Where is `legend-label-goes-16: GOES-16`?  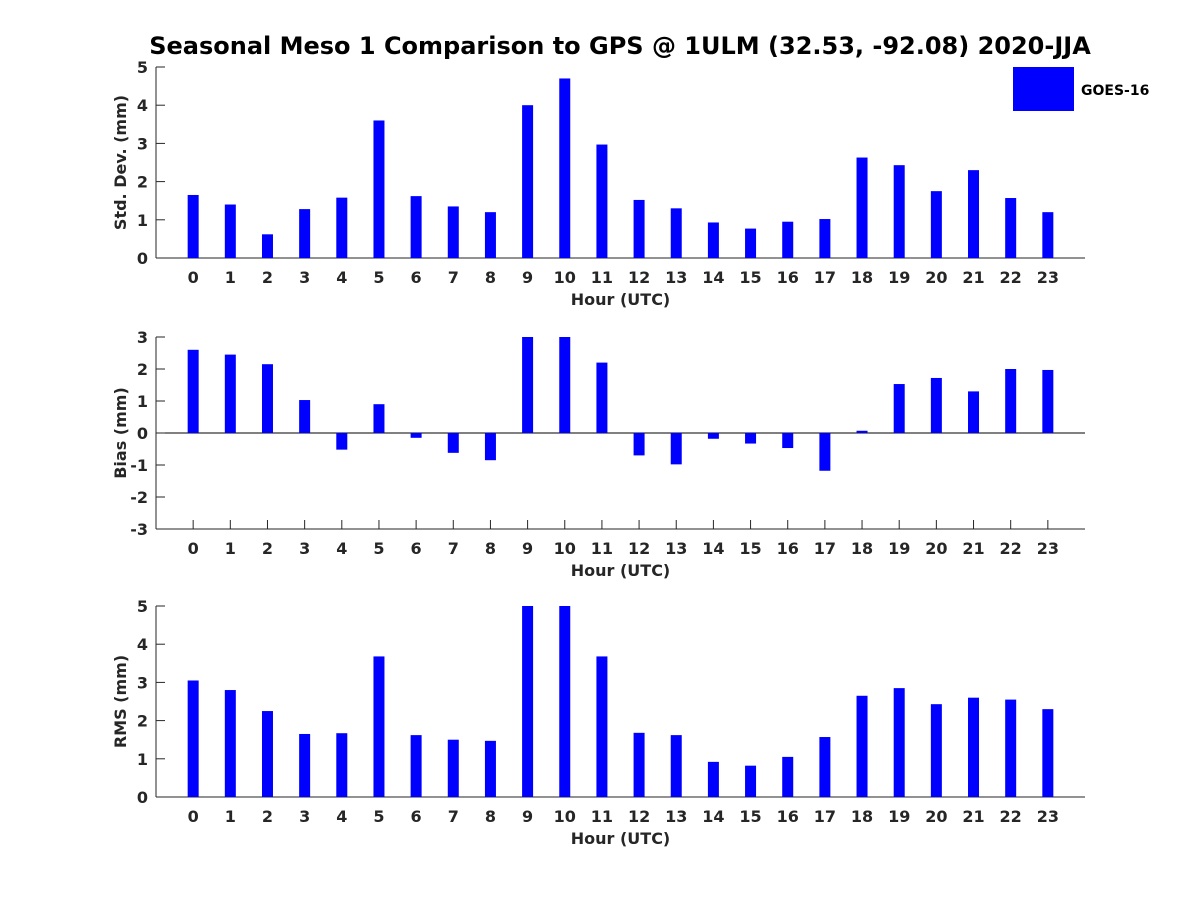 legend-label-goes-16: GOES-16 is located at coordinates (1115, 91).